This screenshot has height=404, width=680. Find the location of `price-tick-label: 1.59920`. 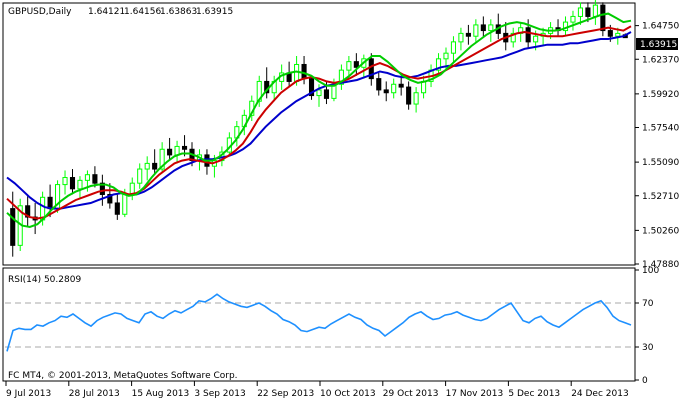

price-tick-label: 1.59920 is located at coordinates (660, 95).